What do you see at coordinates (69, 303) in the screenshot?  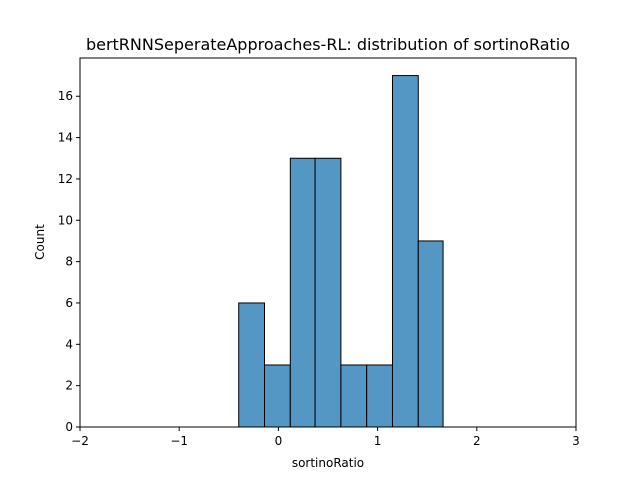 I see `y-tick-label: 6` at bounding box center [69, 303].